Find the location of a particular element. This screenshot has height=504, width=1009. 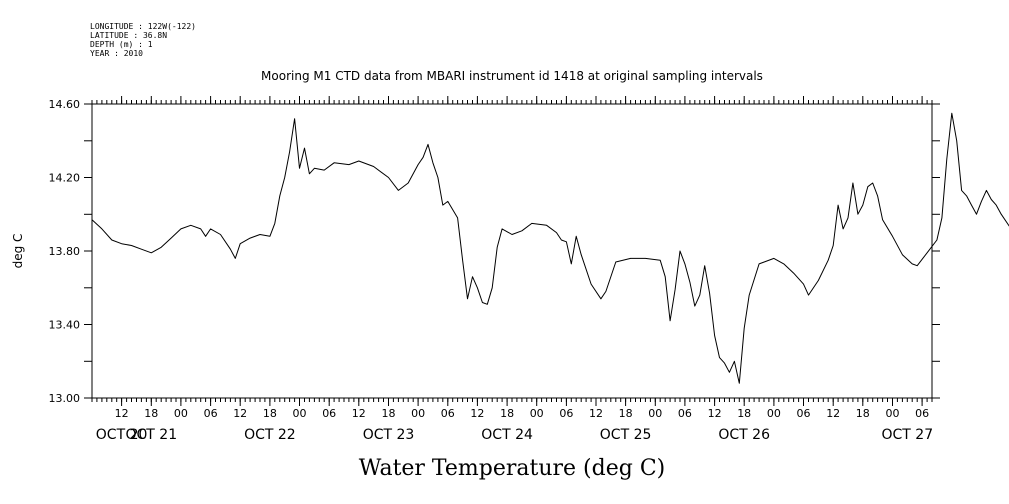

y-tick-label: 13.40 is located at coordinates (65, 325).